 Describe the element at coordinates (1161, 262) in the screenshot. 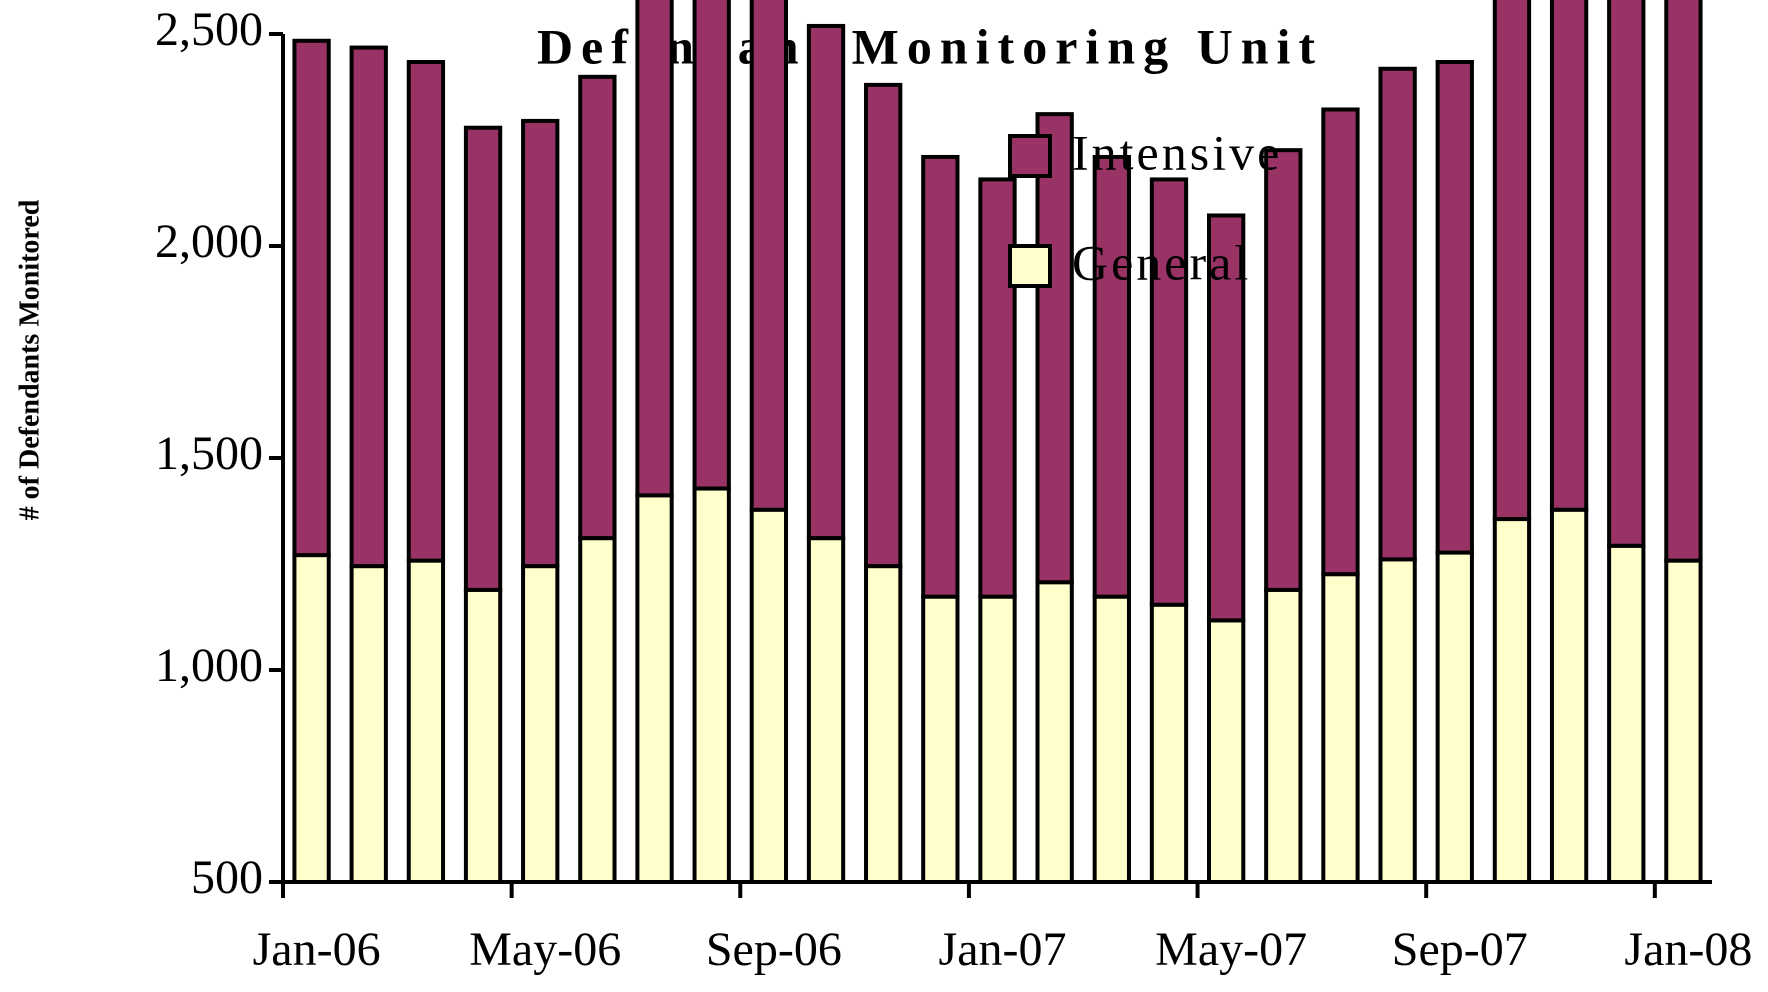

I see `legend-label: General` at that location.